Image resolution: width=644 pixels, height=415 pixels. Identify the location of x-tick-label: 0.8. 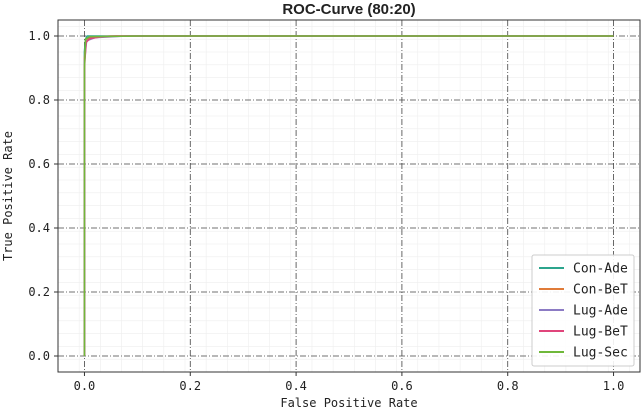
(508, 386).